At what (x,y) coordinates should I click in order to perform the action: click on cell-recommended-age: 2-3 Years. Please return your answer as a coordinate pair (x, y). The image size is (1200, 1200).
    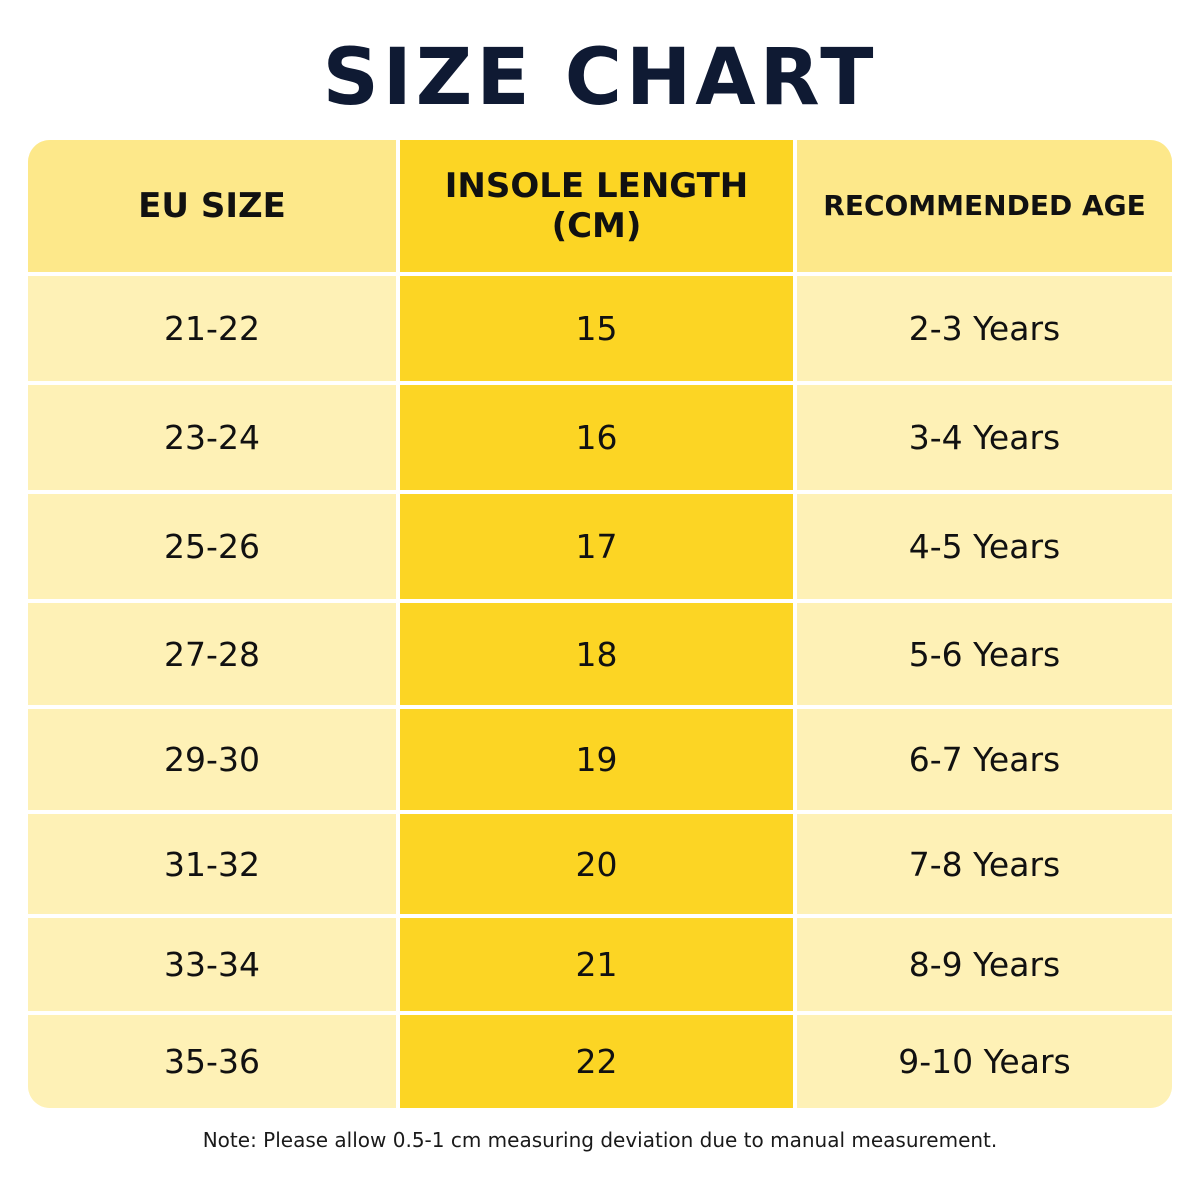
    Looking at the image, I should click on (984, 330).